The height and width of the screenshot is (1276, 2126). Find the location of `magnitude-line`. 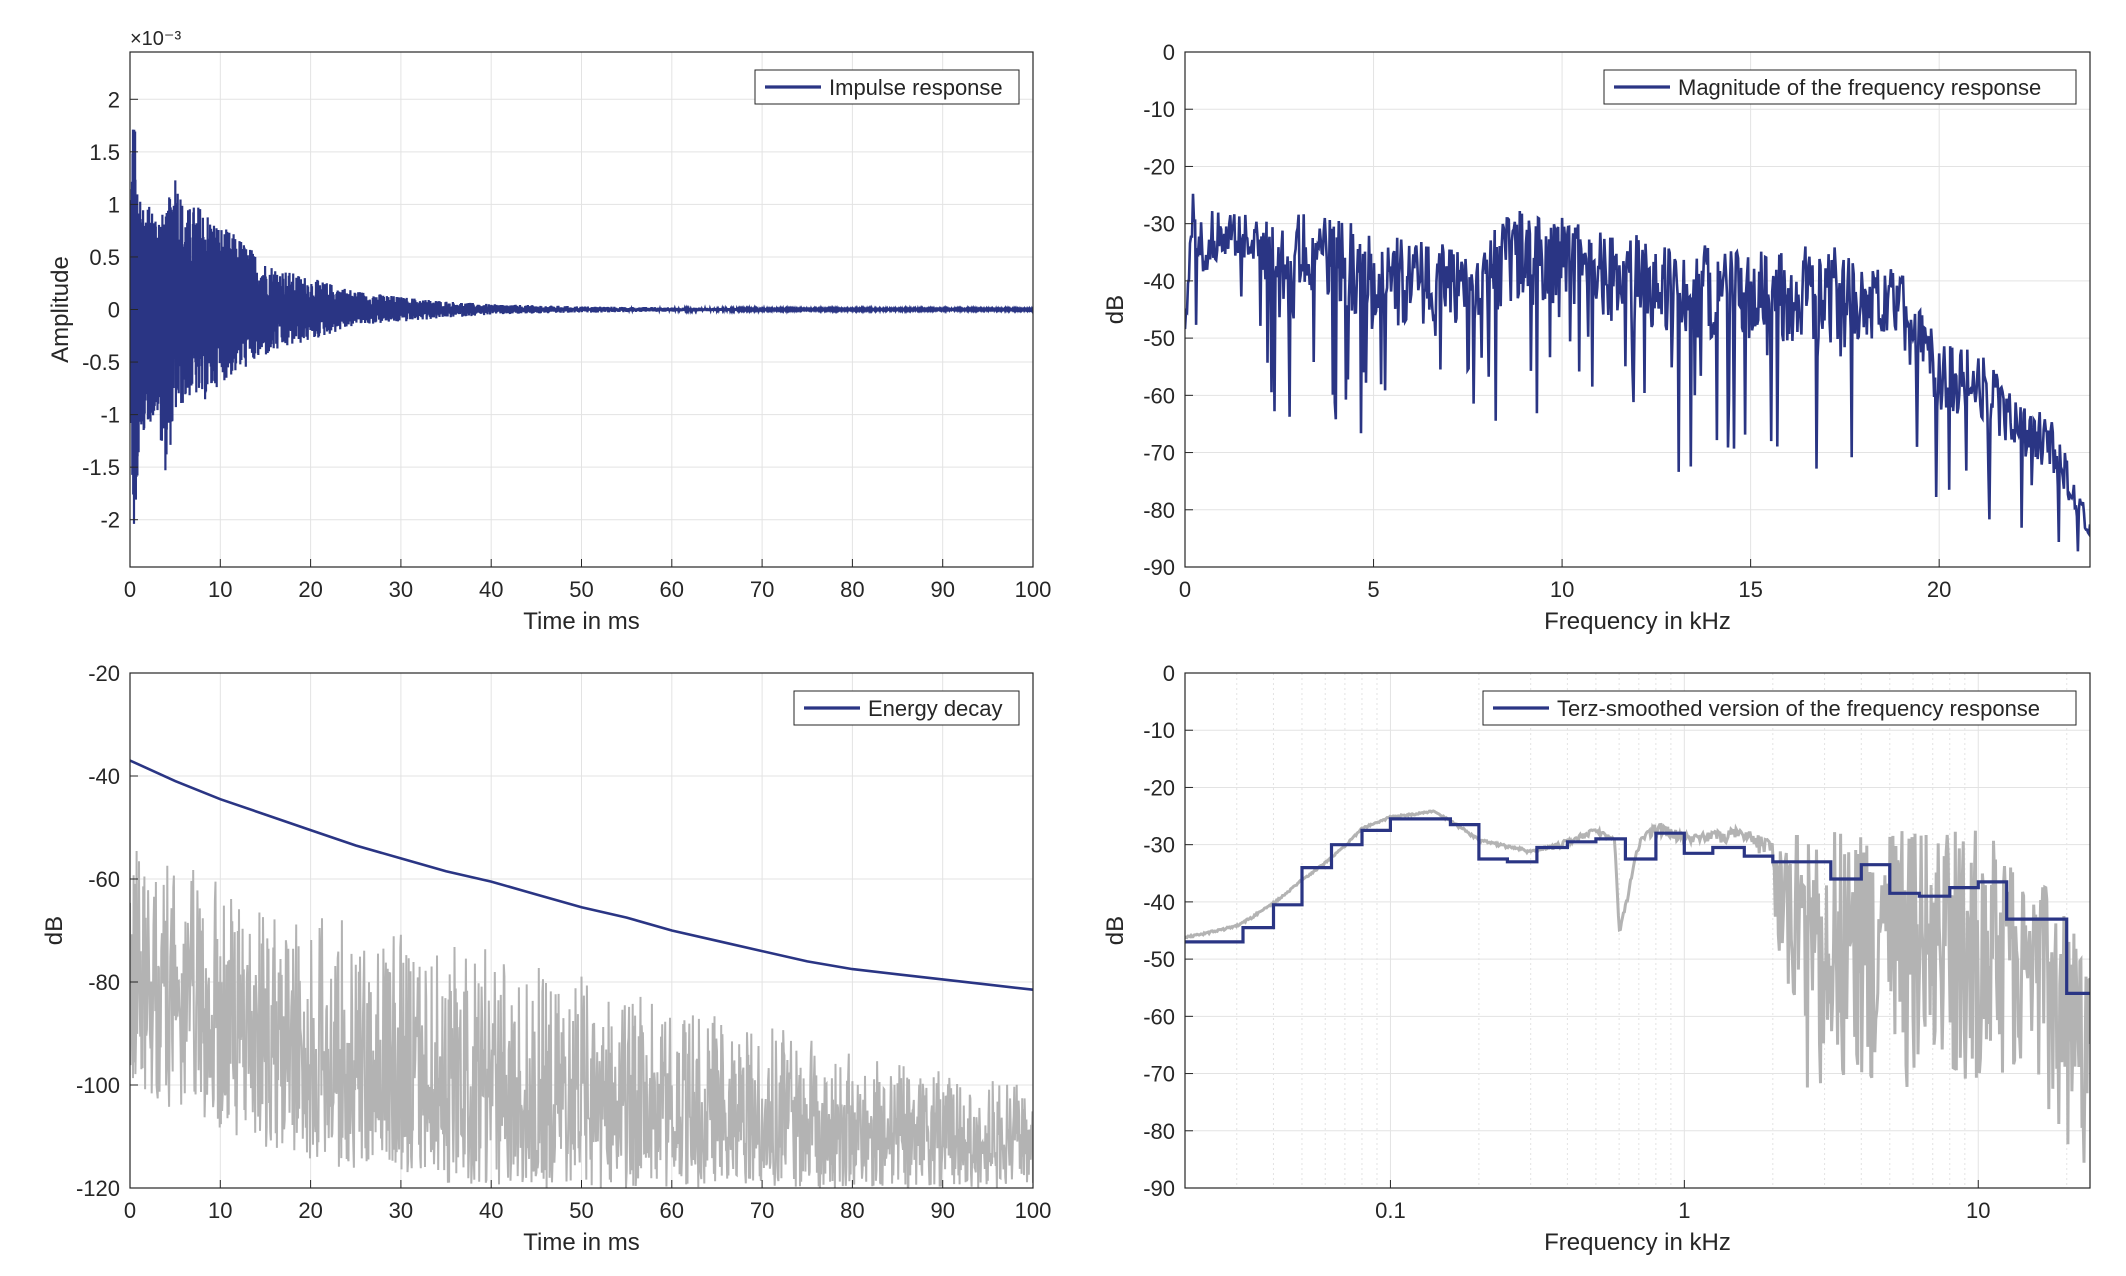

magnitude-line is located at coordinates (1637, 372).